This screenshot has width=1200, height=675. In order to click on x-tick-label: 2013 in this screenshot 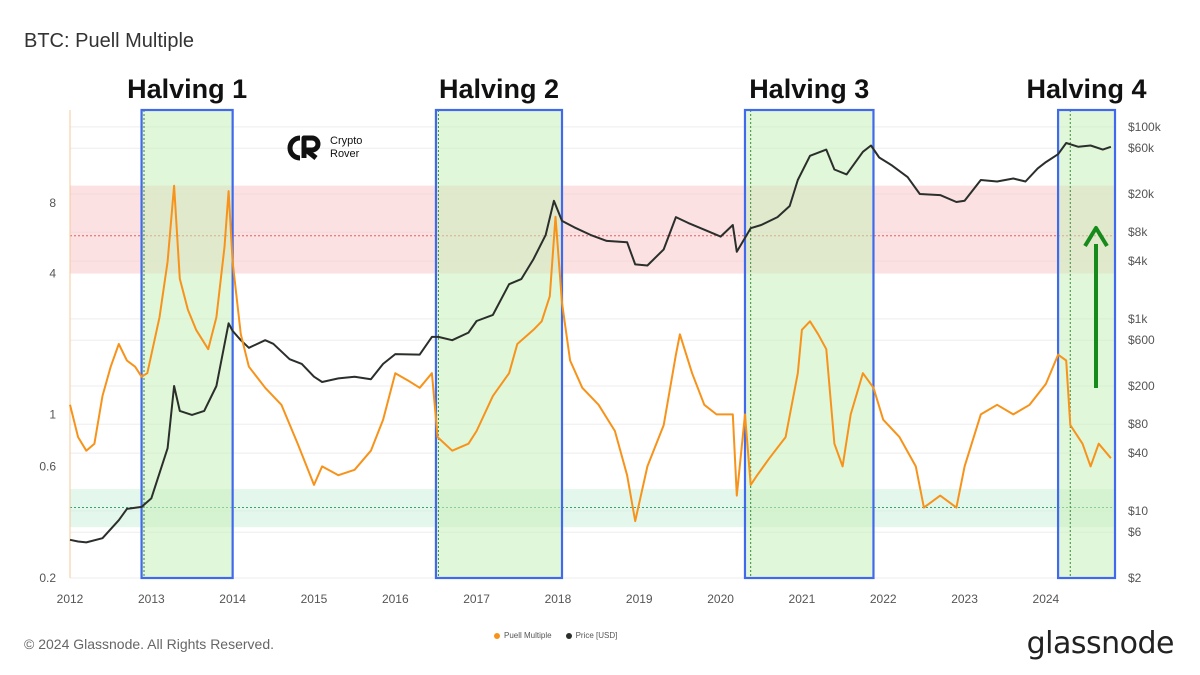, I will do `click(151, 599)`.